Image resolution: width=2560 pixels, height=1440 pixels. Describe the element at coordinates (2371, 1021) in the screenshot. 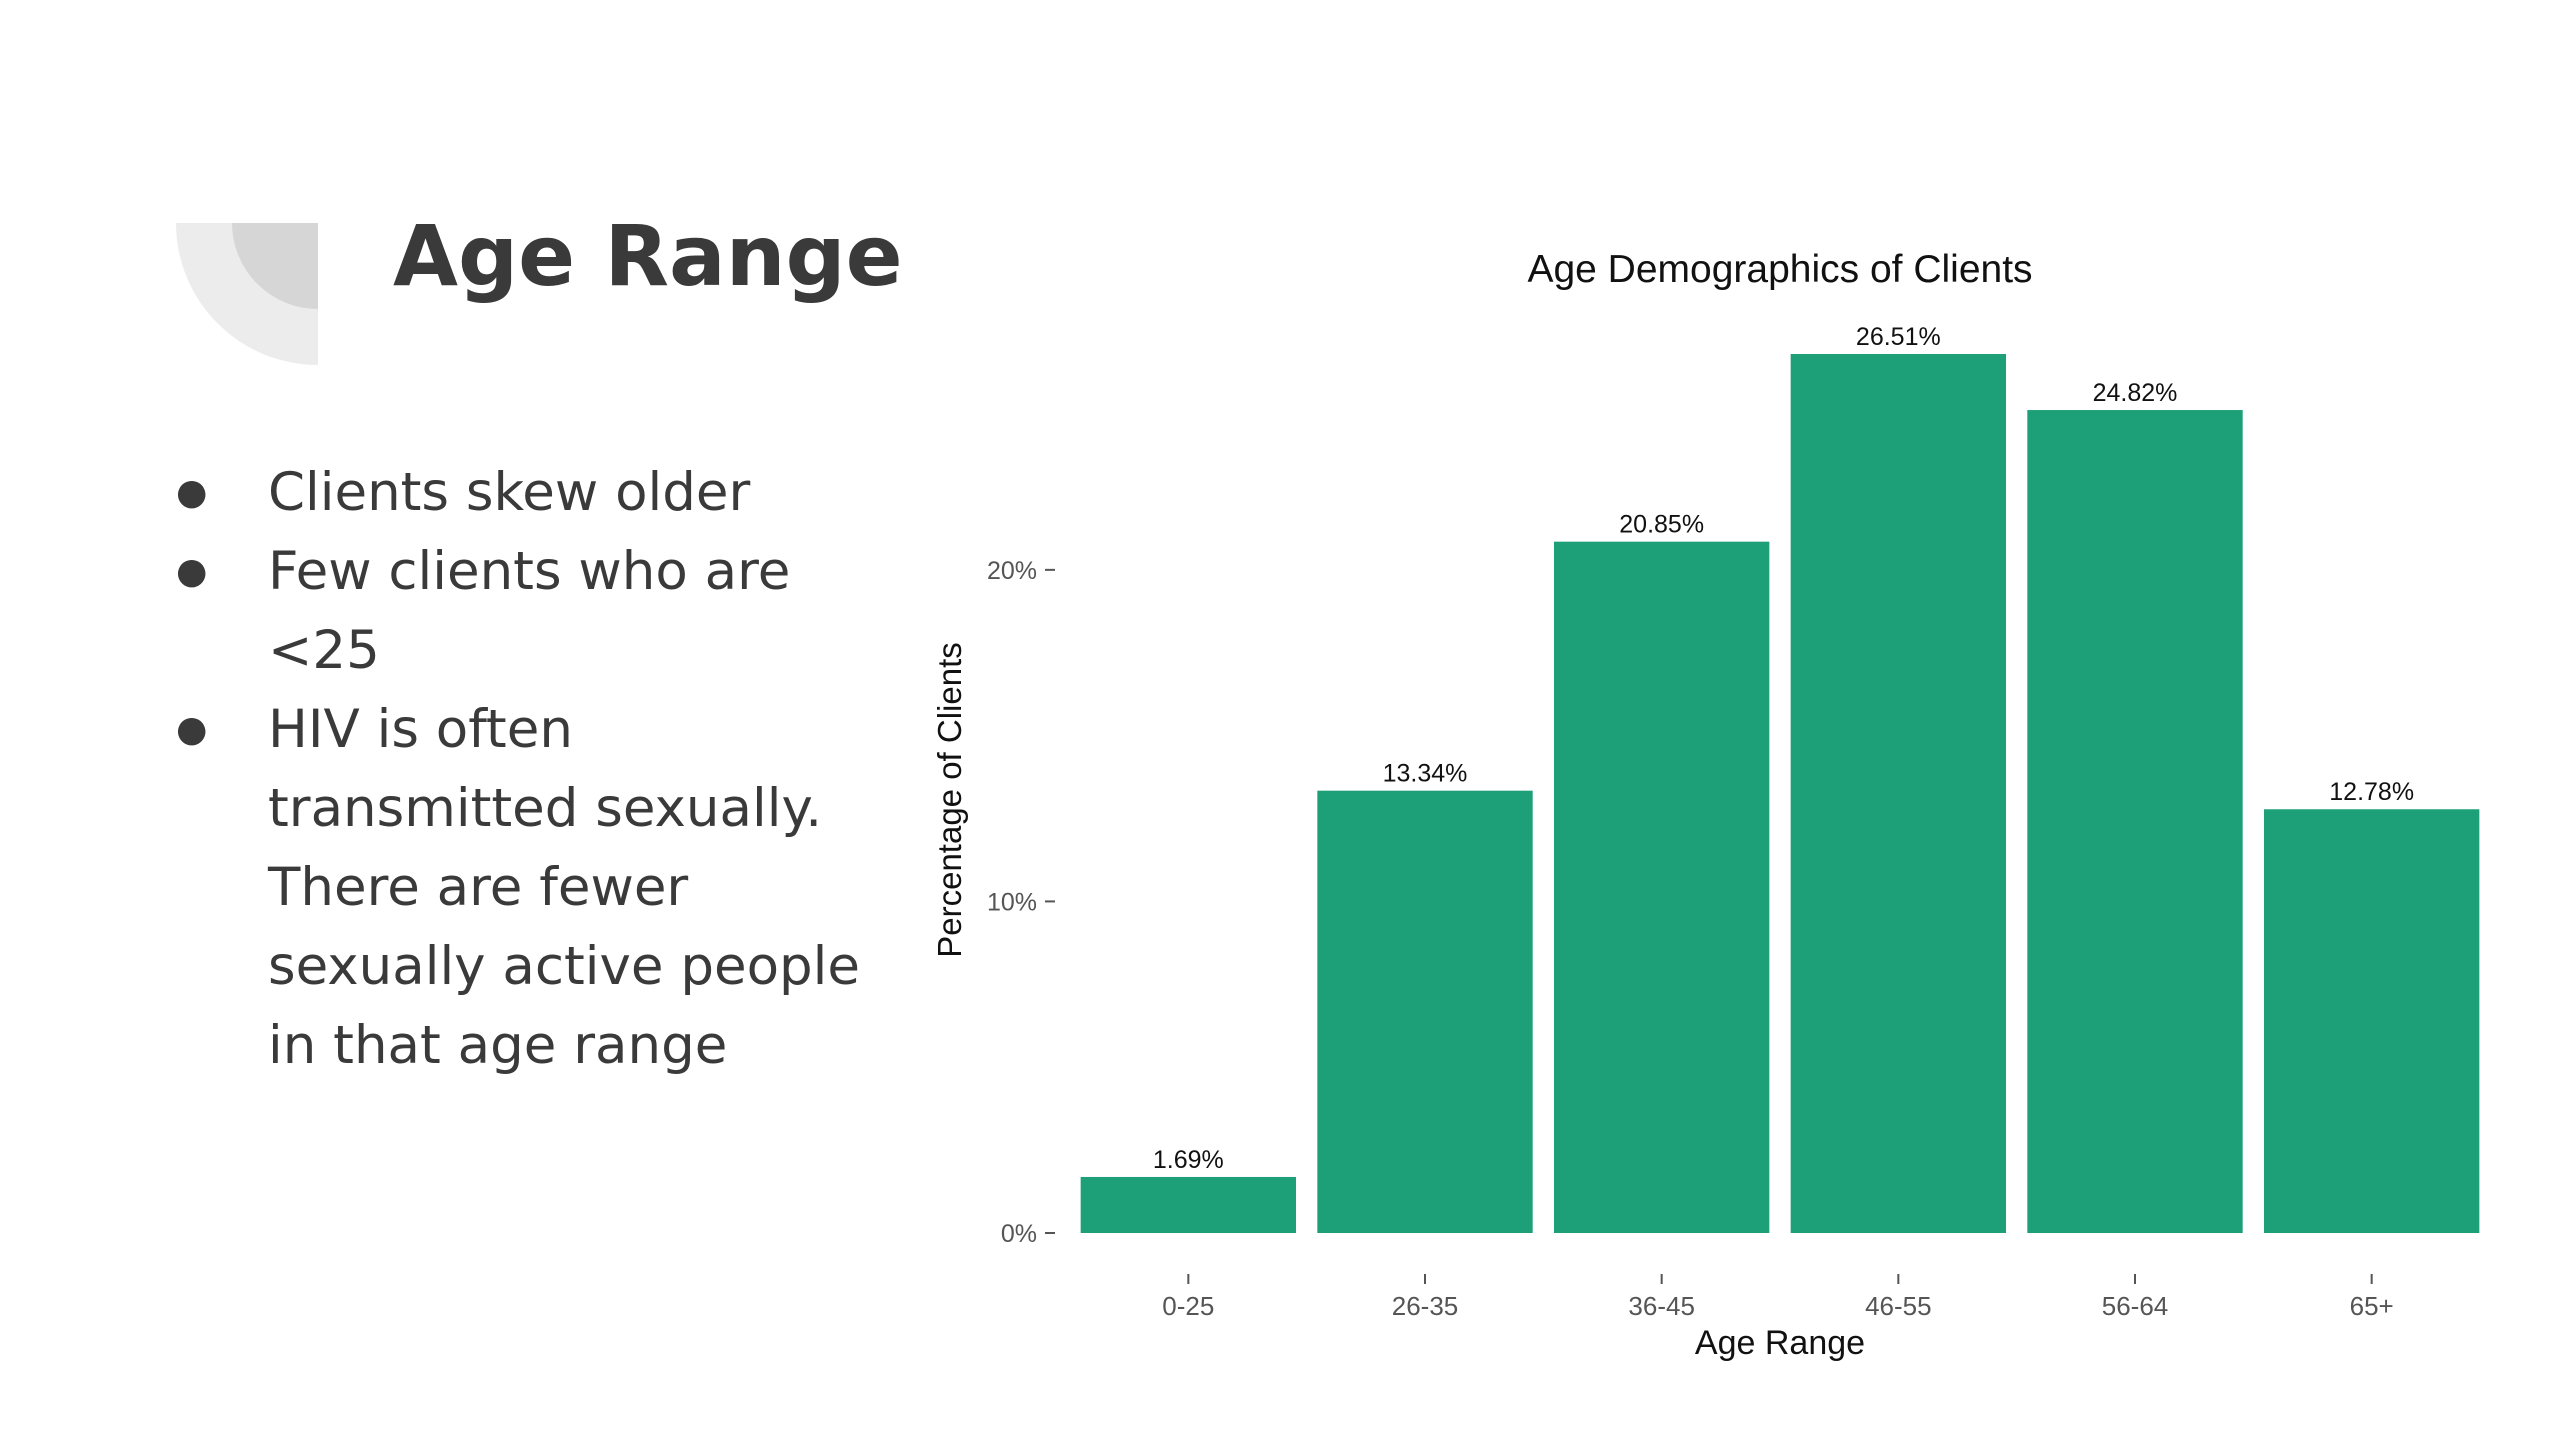

I see `bar-65+` at that location.